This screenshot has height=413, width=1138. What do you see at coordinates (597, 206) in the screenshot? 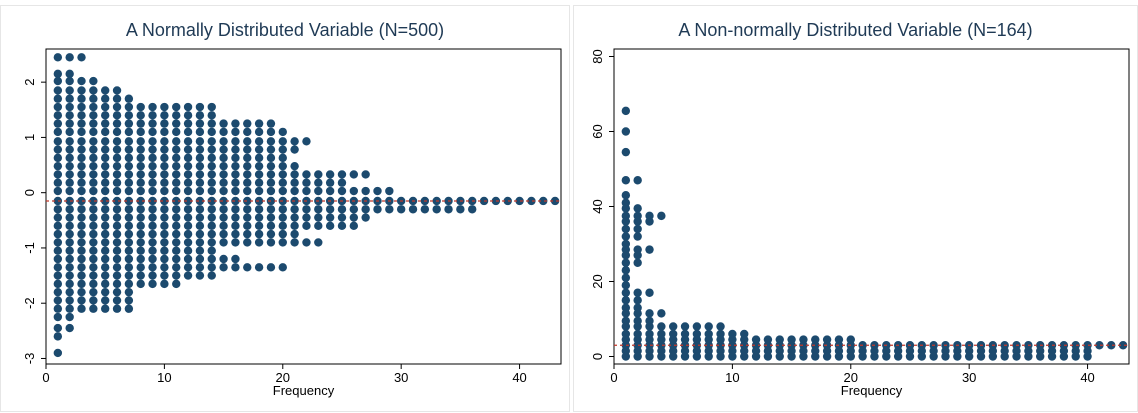
I see `y-tick-label: 40` at bounding box center [597, 206].